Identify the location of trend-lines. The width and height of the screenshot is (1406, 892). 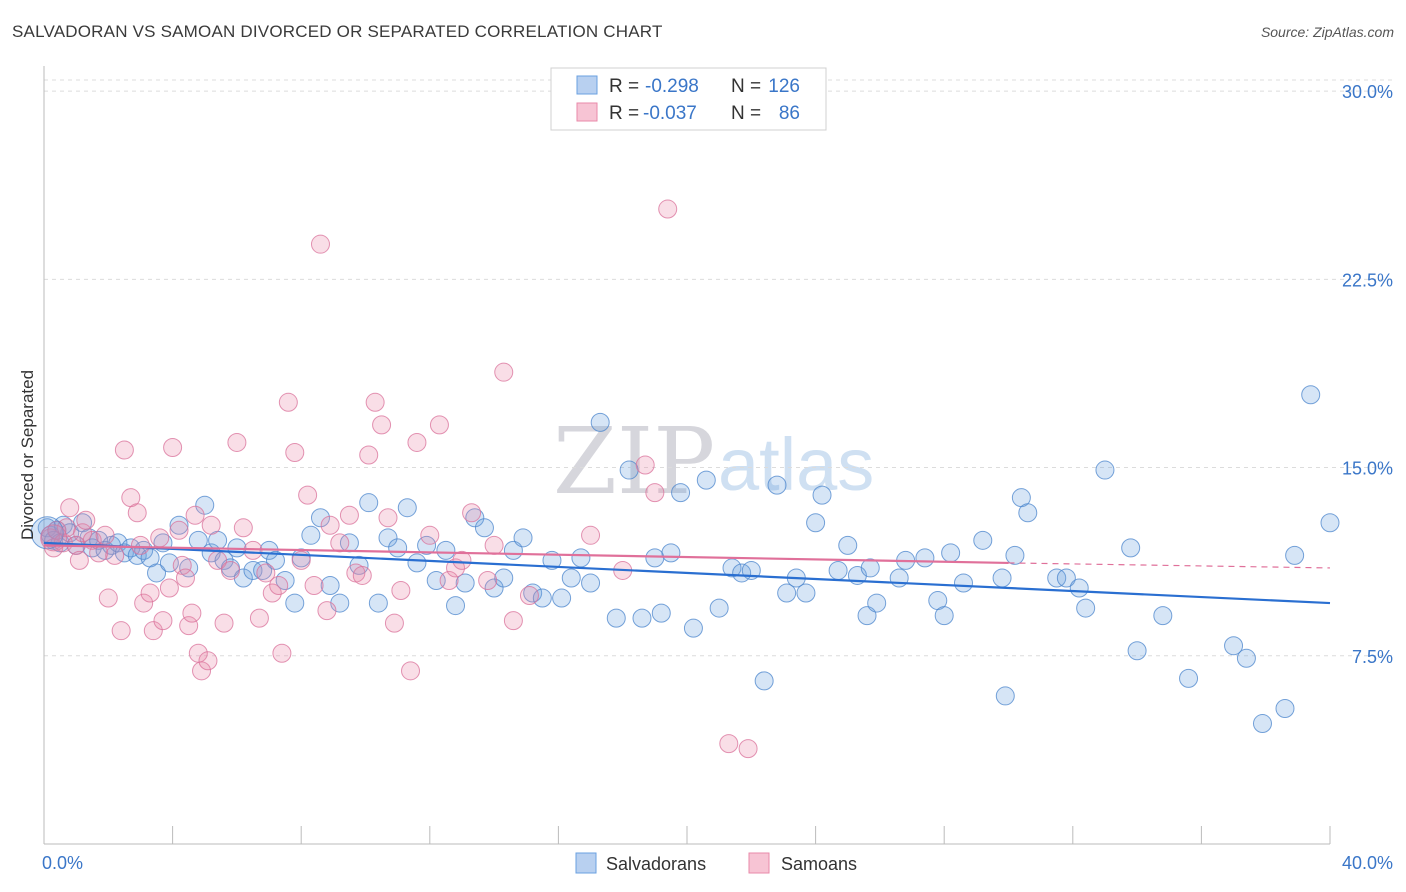
(687, 573).